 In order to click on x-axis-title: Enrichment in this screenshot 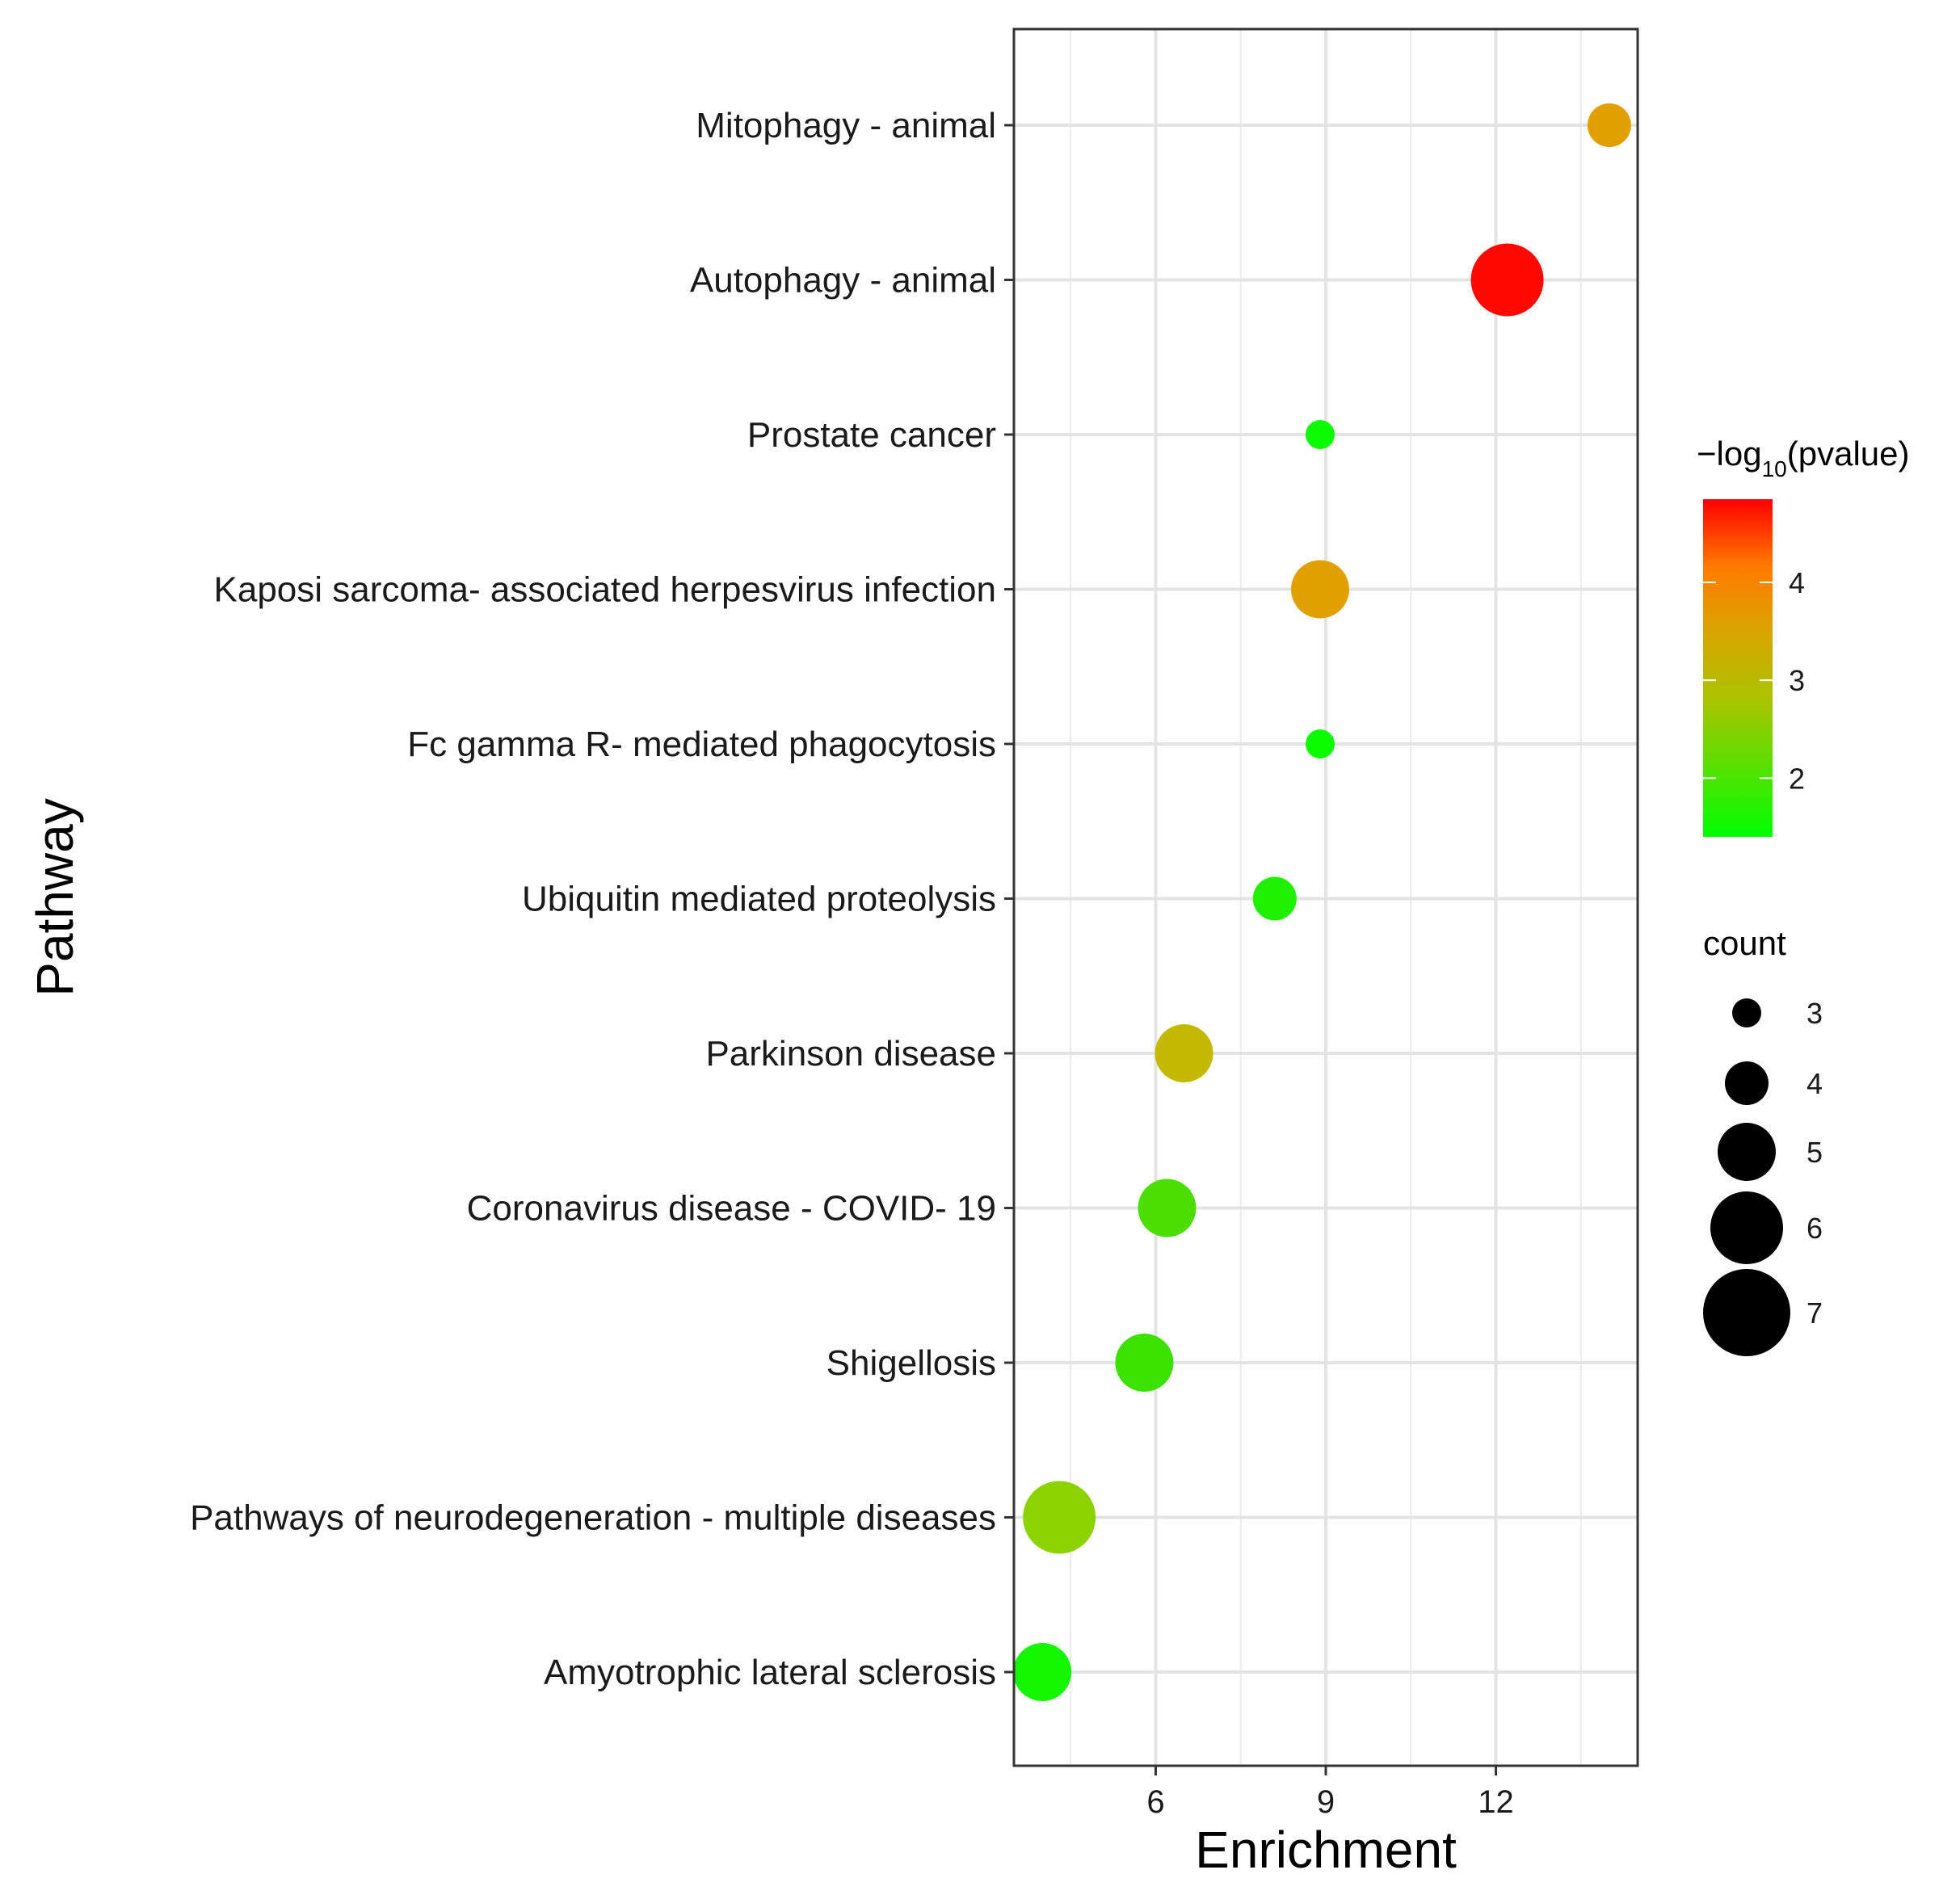, I will do `click(1326, 1850)`.